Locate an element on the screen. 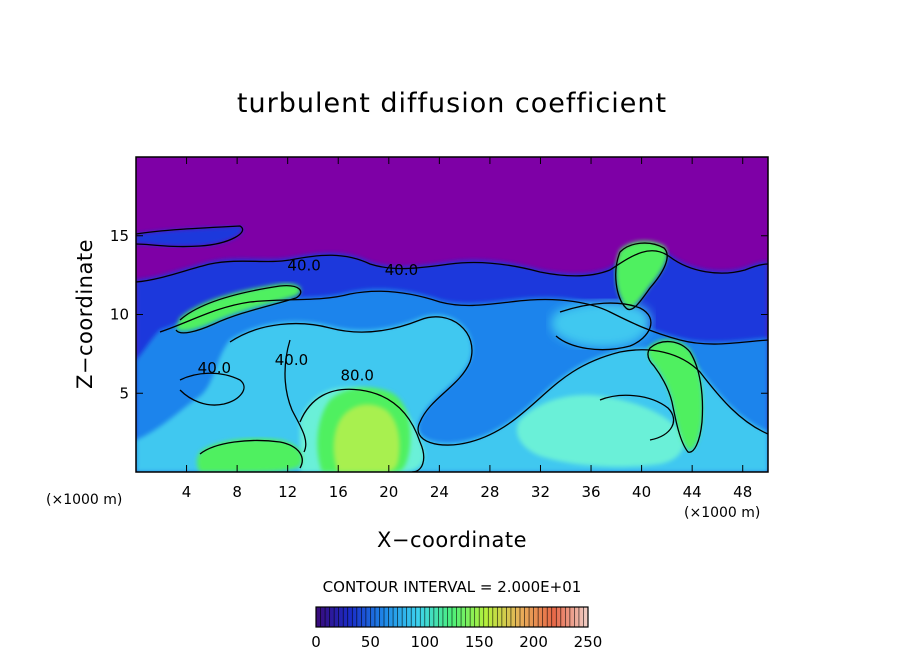 The height and width of the screenshot is (654, 904). colorbar-tick-label: 200 is located at coordinates (533, 642).